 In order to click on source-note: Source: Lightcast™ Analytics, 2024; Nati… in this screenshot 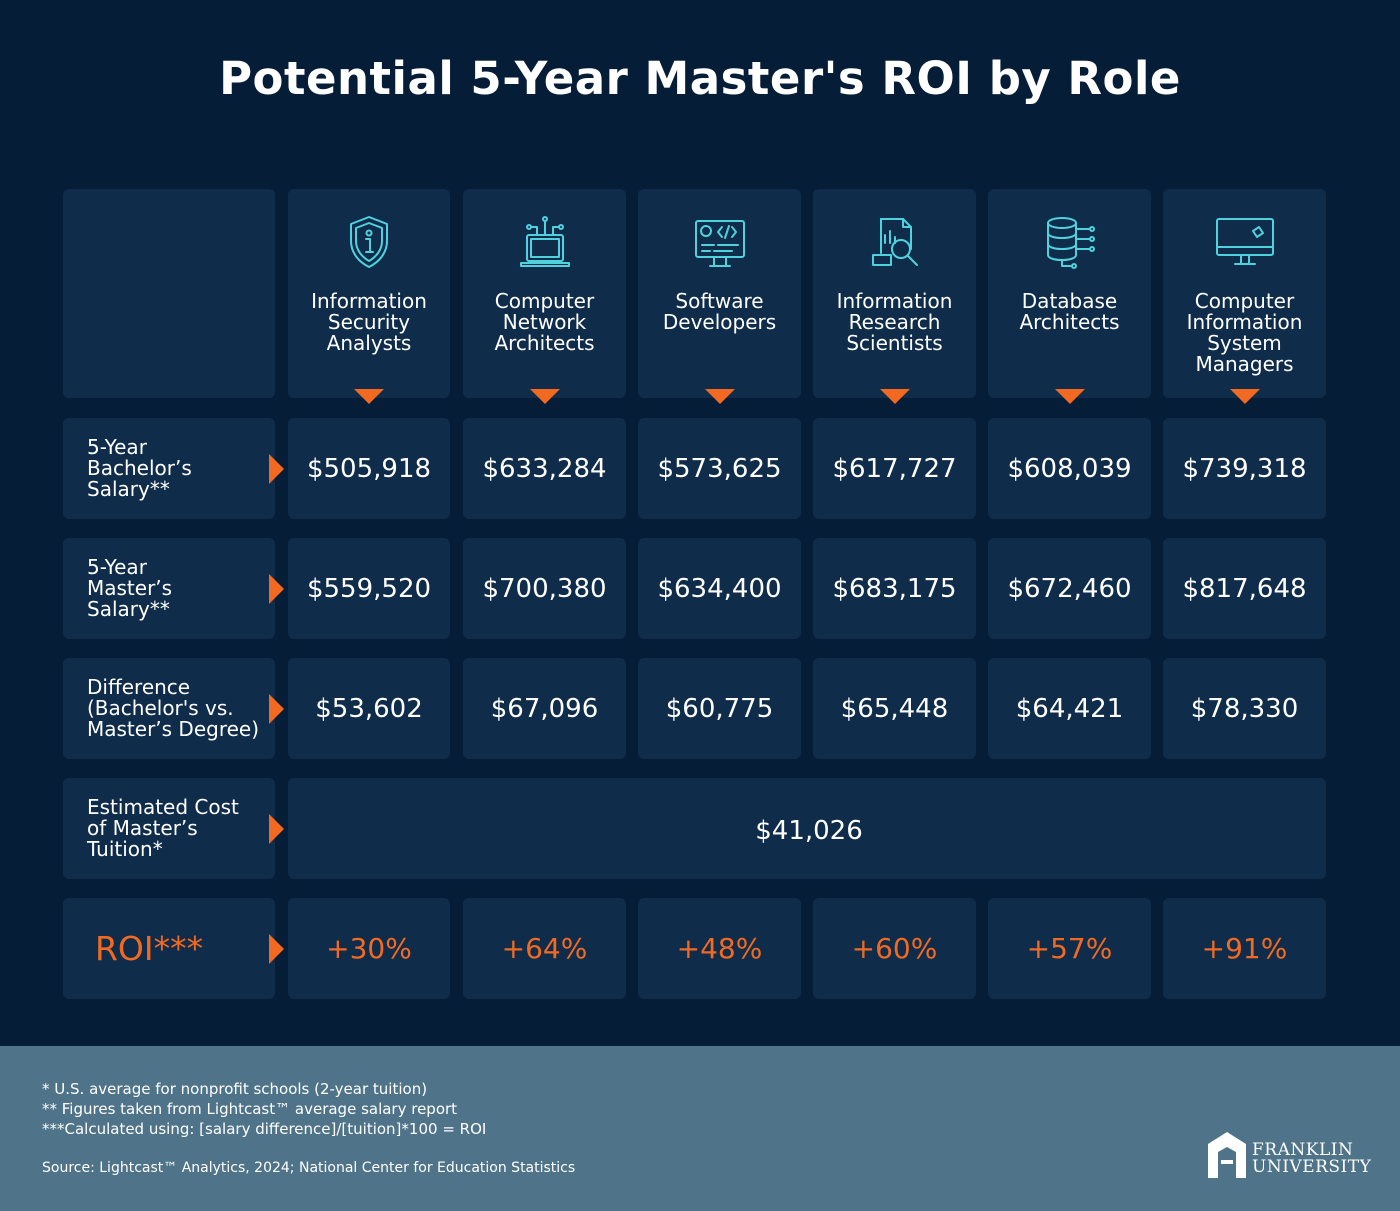, I will do `click(309, 1168)`.